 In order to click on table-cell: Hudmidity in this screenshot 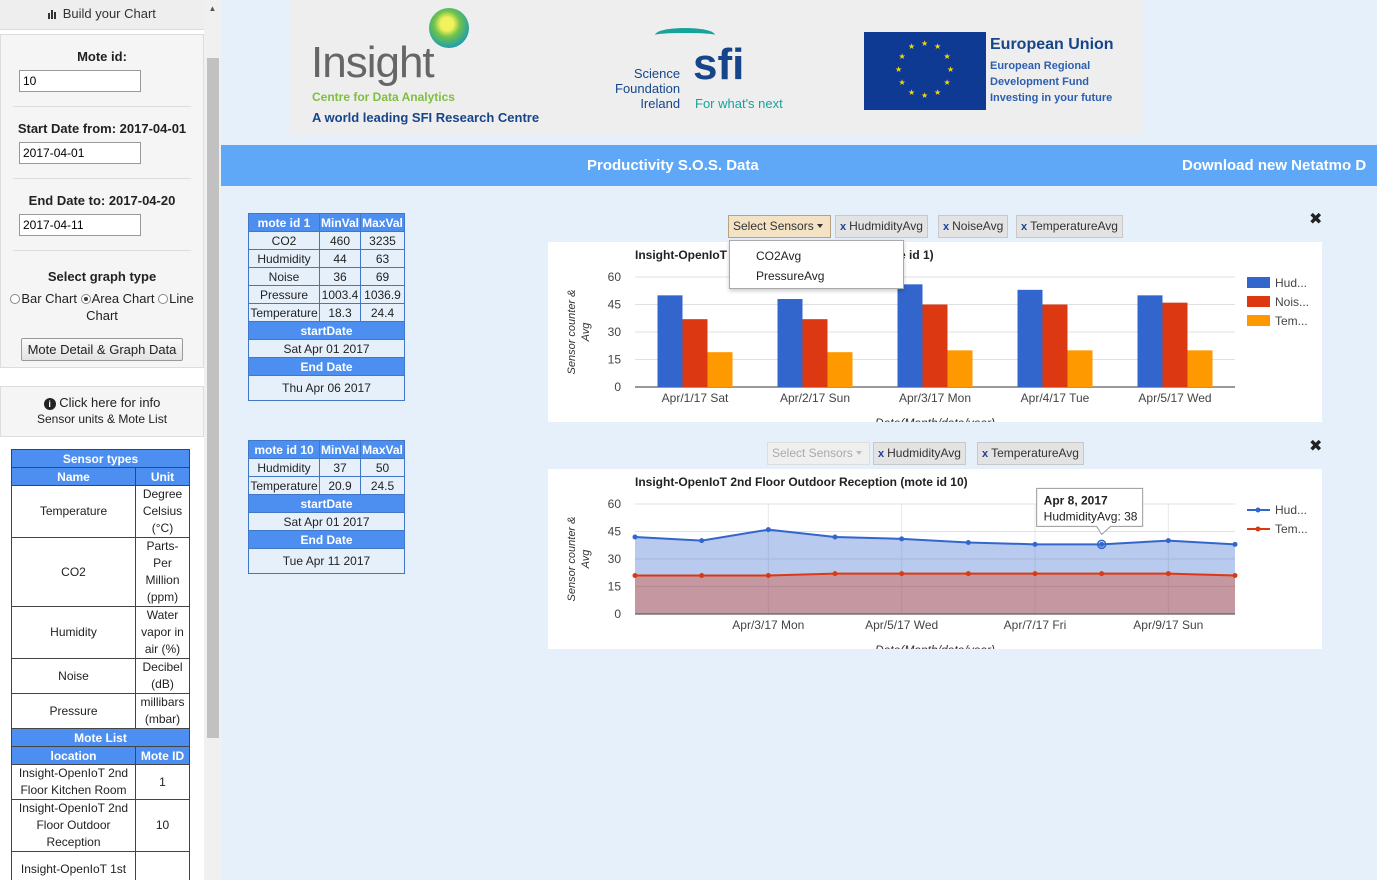, I will do `click(284, 258)`.